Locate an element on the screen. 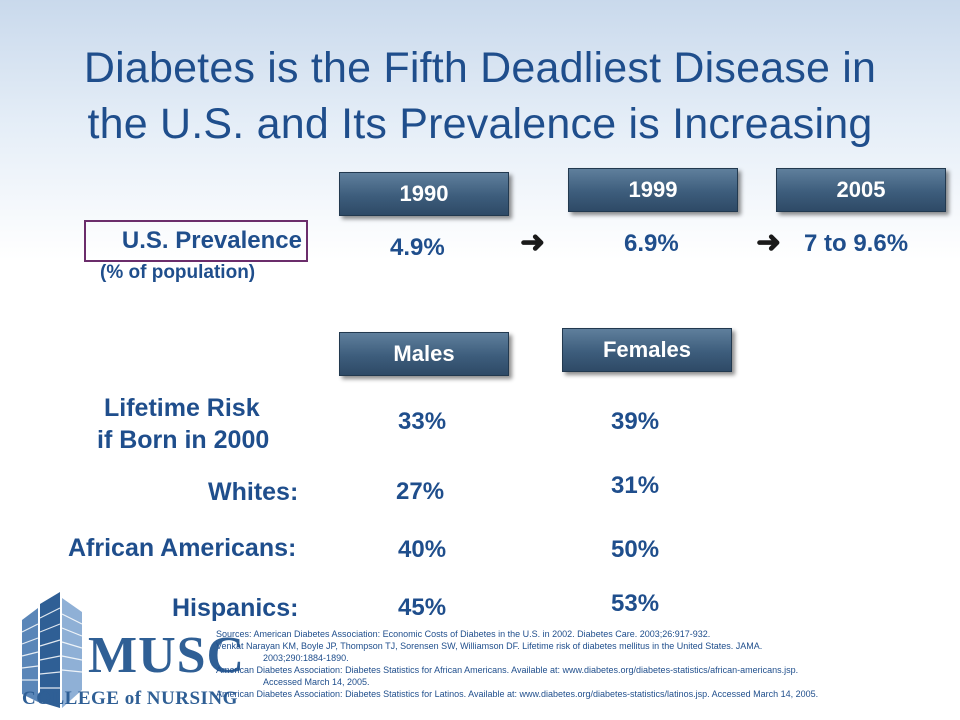 This screenshot has width=960, height=720. college-of-nursing-text: COLLEGE of NURSING is located at coordinates (130, 698).